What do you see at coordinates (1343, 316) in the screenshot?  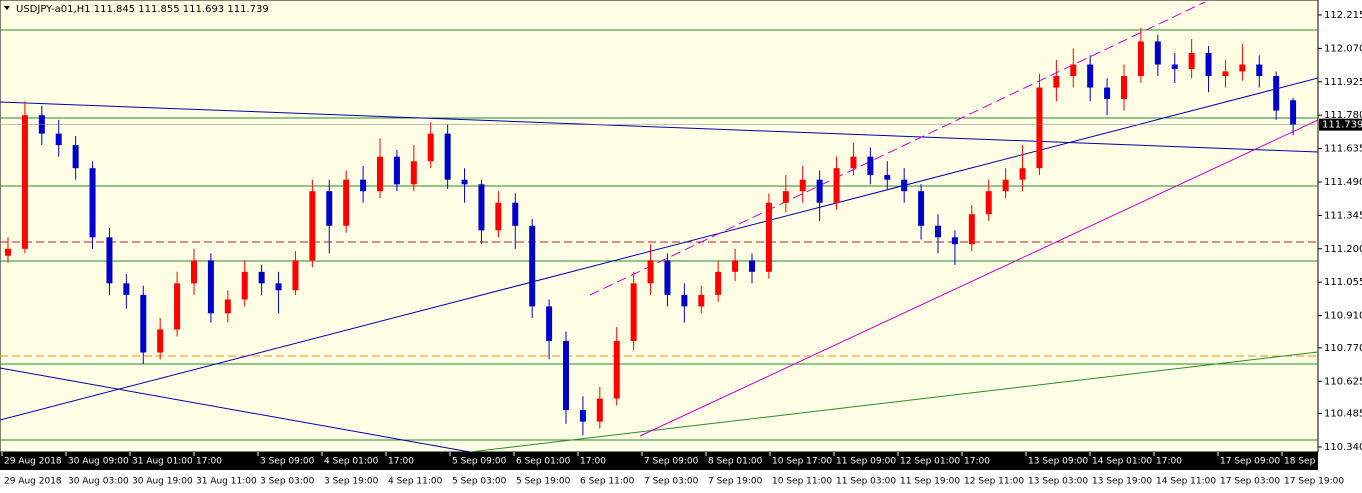 I see `y-tick-label: 110.910` at bounding box center [1343, 316].